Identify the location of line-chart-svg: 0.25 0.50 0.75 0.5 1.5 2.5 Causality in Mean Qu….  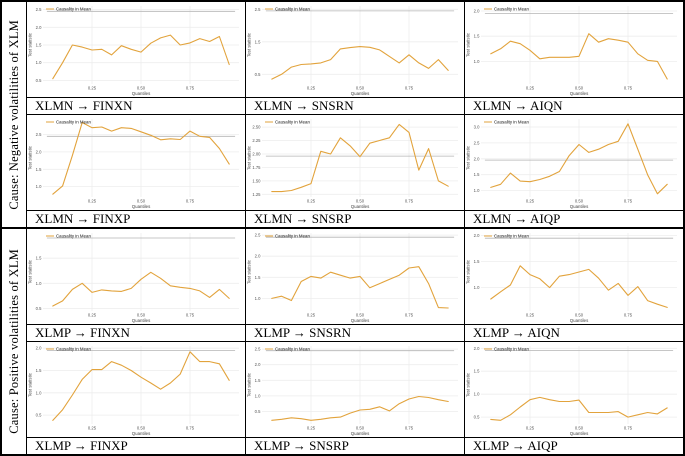
(355, 49).